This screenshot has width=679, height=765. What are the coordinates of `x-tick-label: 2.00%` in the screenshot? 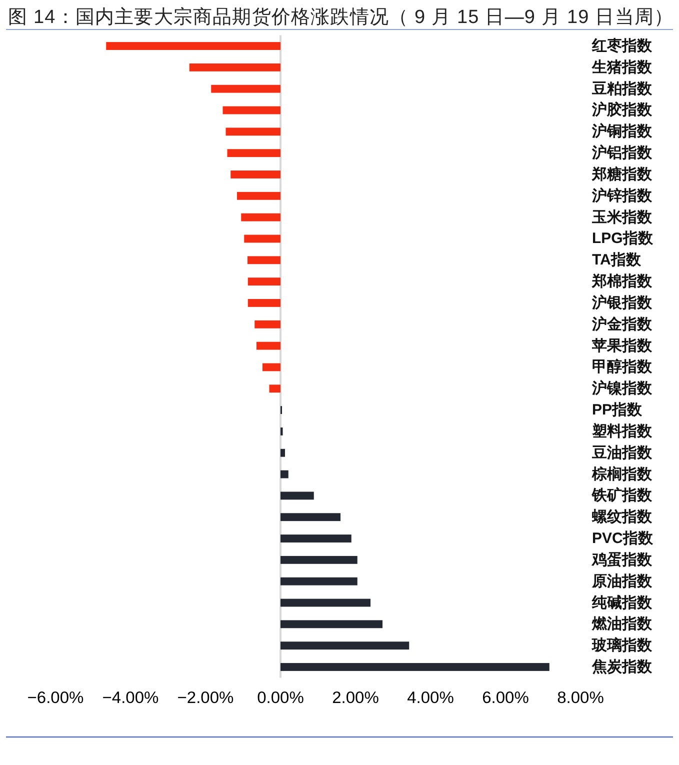 It's located at (356, 698).